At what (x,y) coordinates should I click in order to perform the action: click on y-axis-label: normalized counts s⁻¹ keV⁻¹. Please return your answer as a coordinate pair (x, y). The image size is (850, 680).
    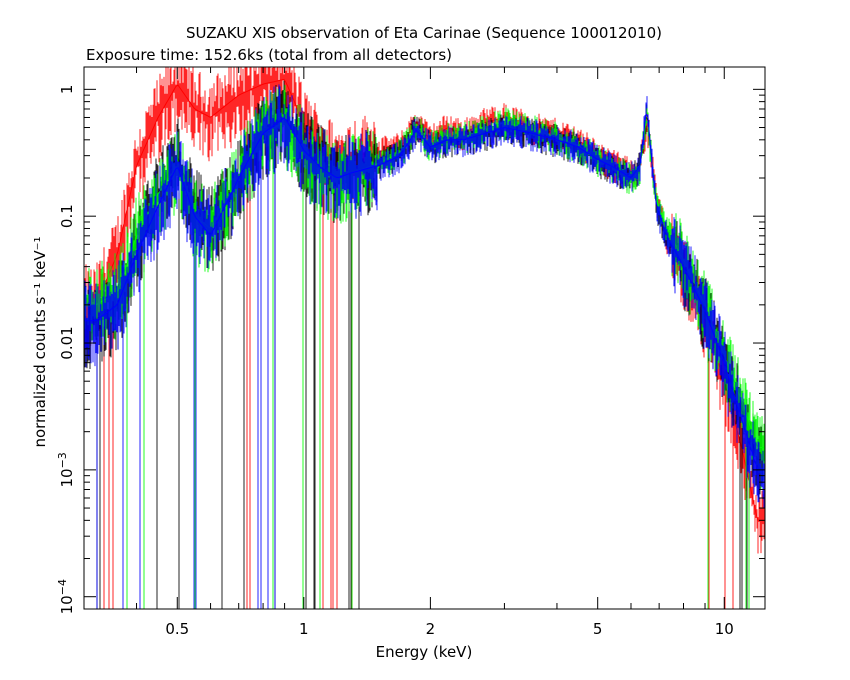
    Looking at the image, I should click on (40, 341).